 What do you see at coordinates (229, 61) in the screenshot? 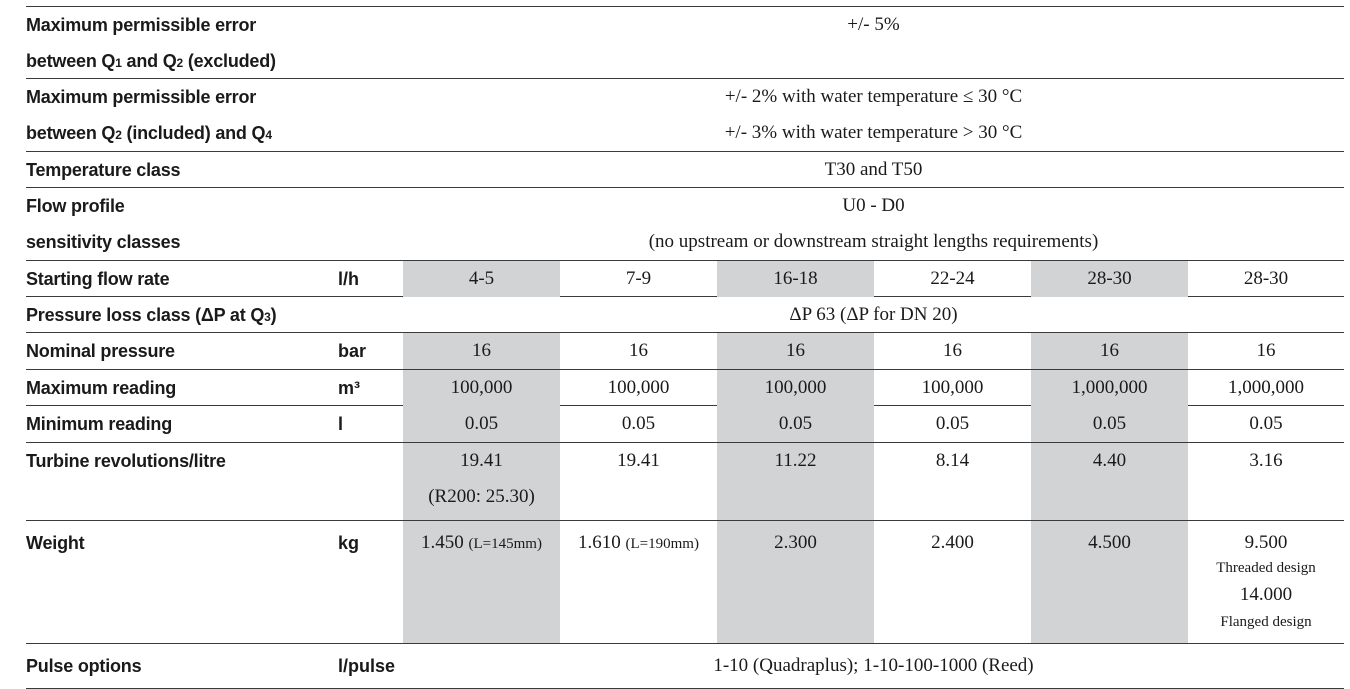
I see `label-part: (excluded)` at bounding box center [229, 61].